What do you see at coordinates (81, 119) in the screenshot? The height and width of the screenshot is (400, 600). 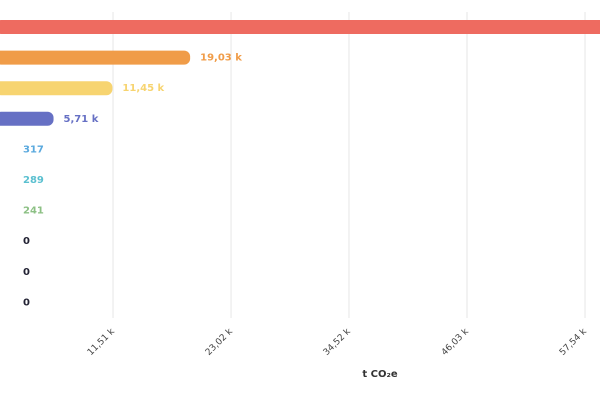 I see `value-label: 5,71 k` at bounding box center [81, 119].